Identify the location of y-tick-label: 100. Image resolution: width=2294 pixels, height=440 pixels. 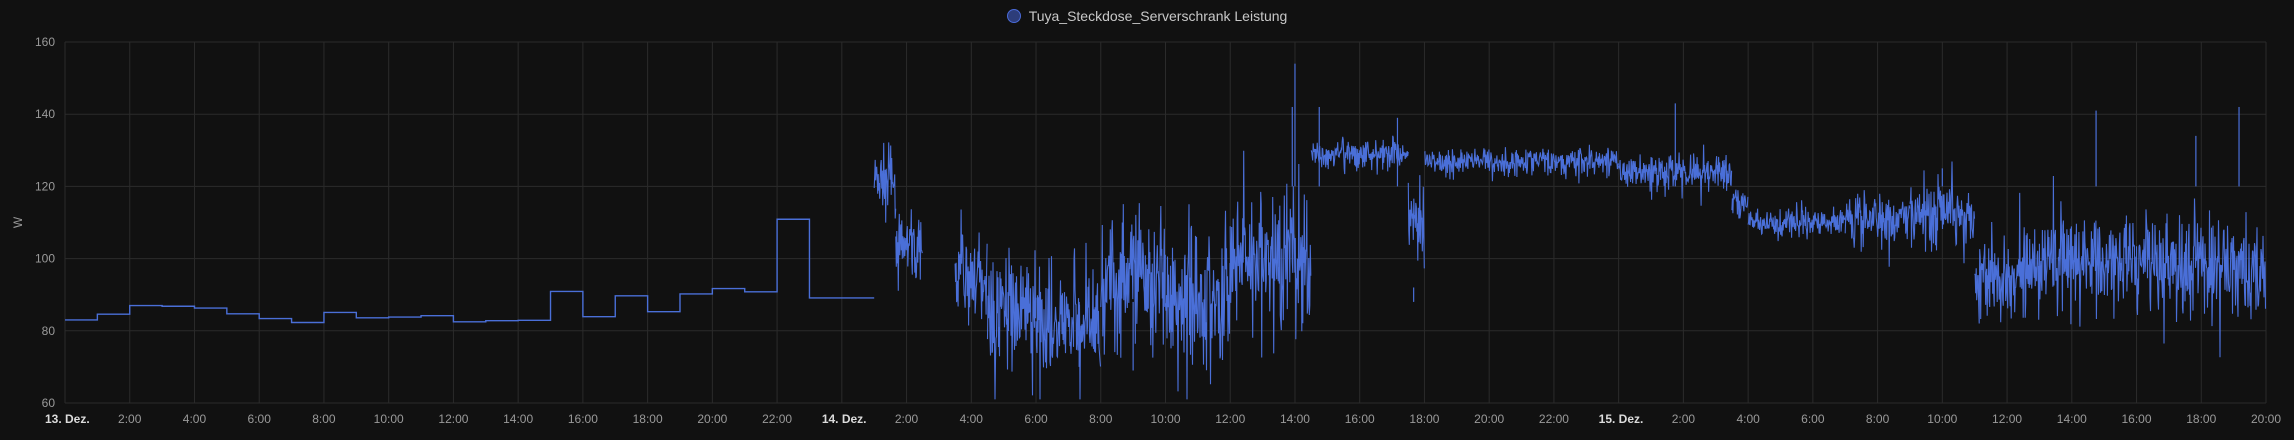
(45, 259).